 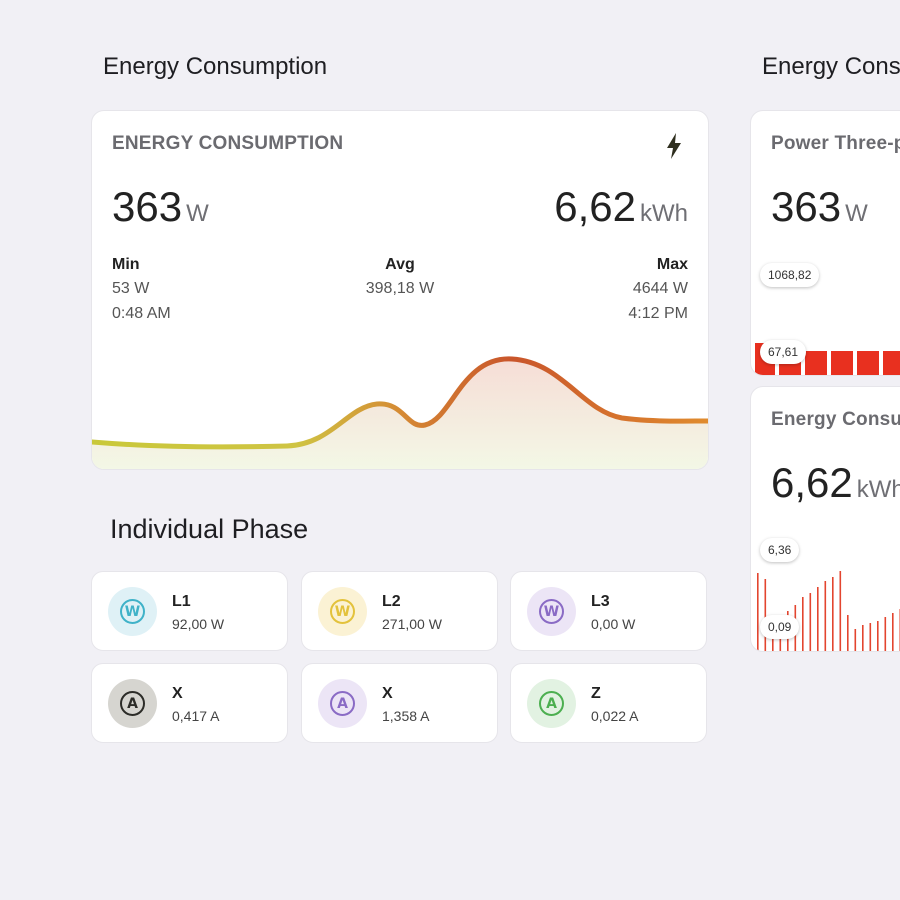 What do you see at coordinates (672, 264) in the screenshot?
I see `max-label: Max` at bounding box center [672, 264].